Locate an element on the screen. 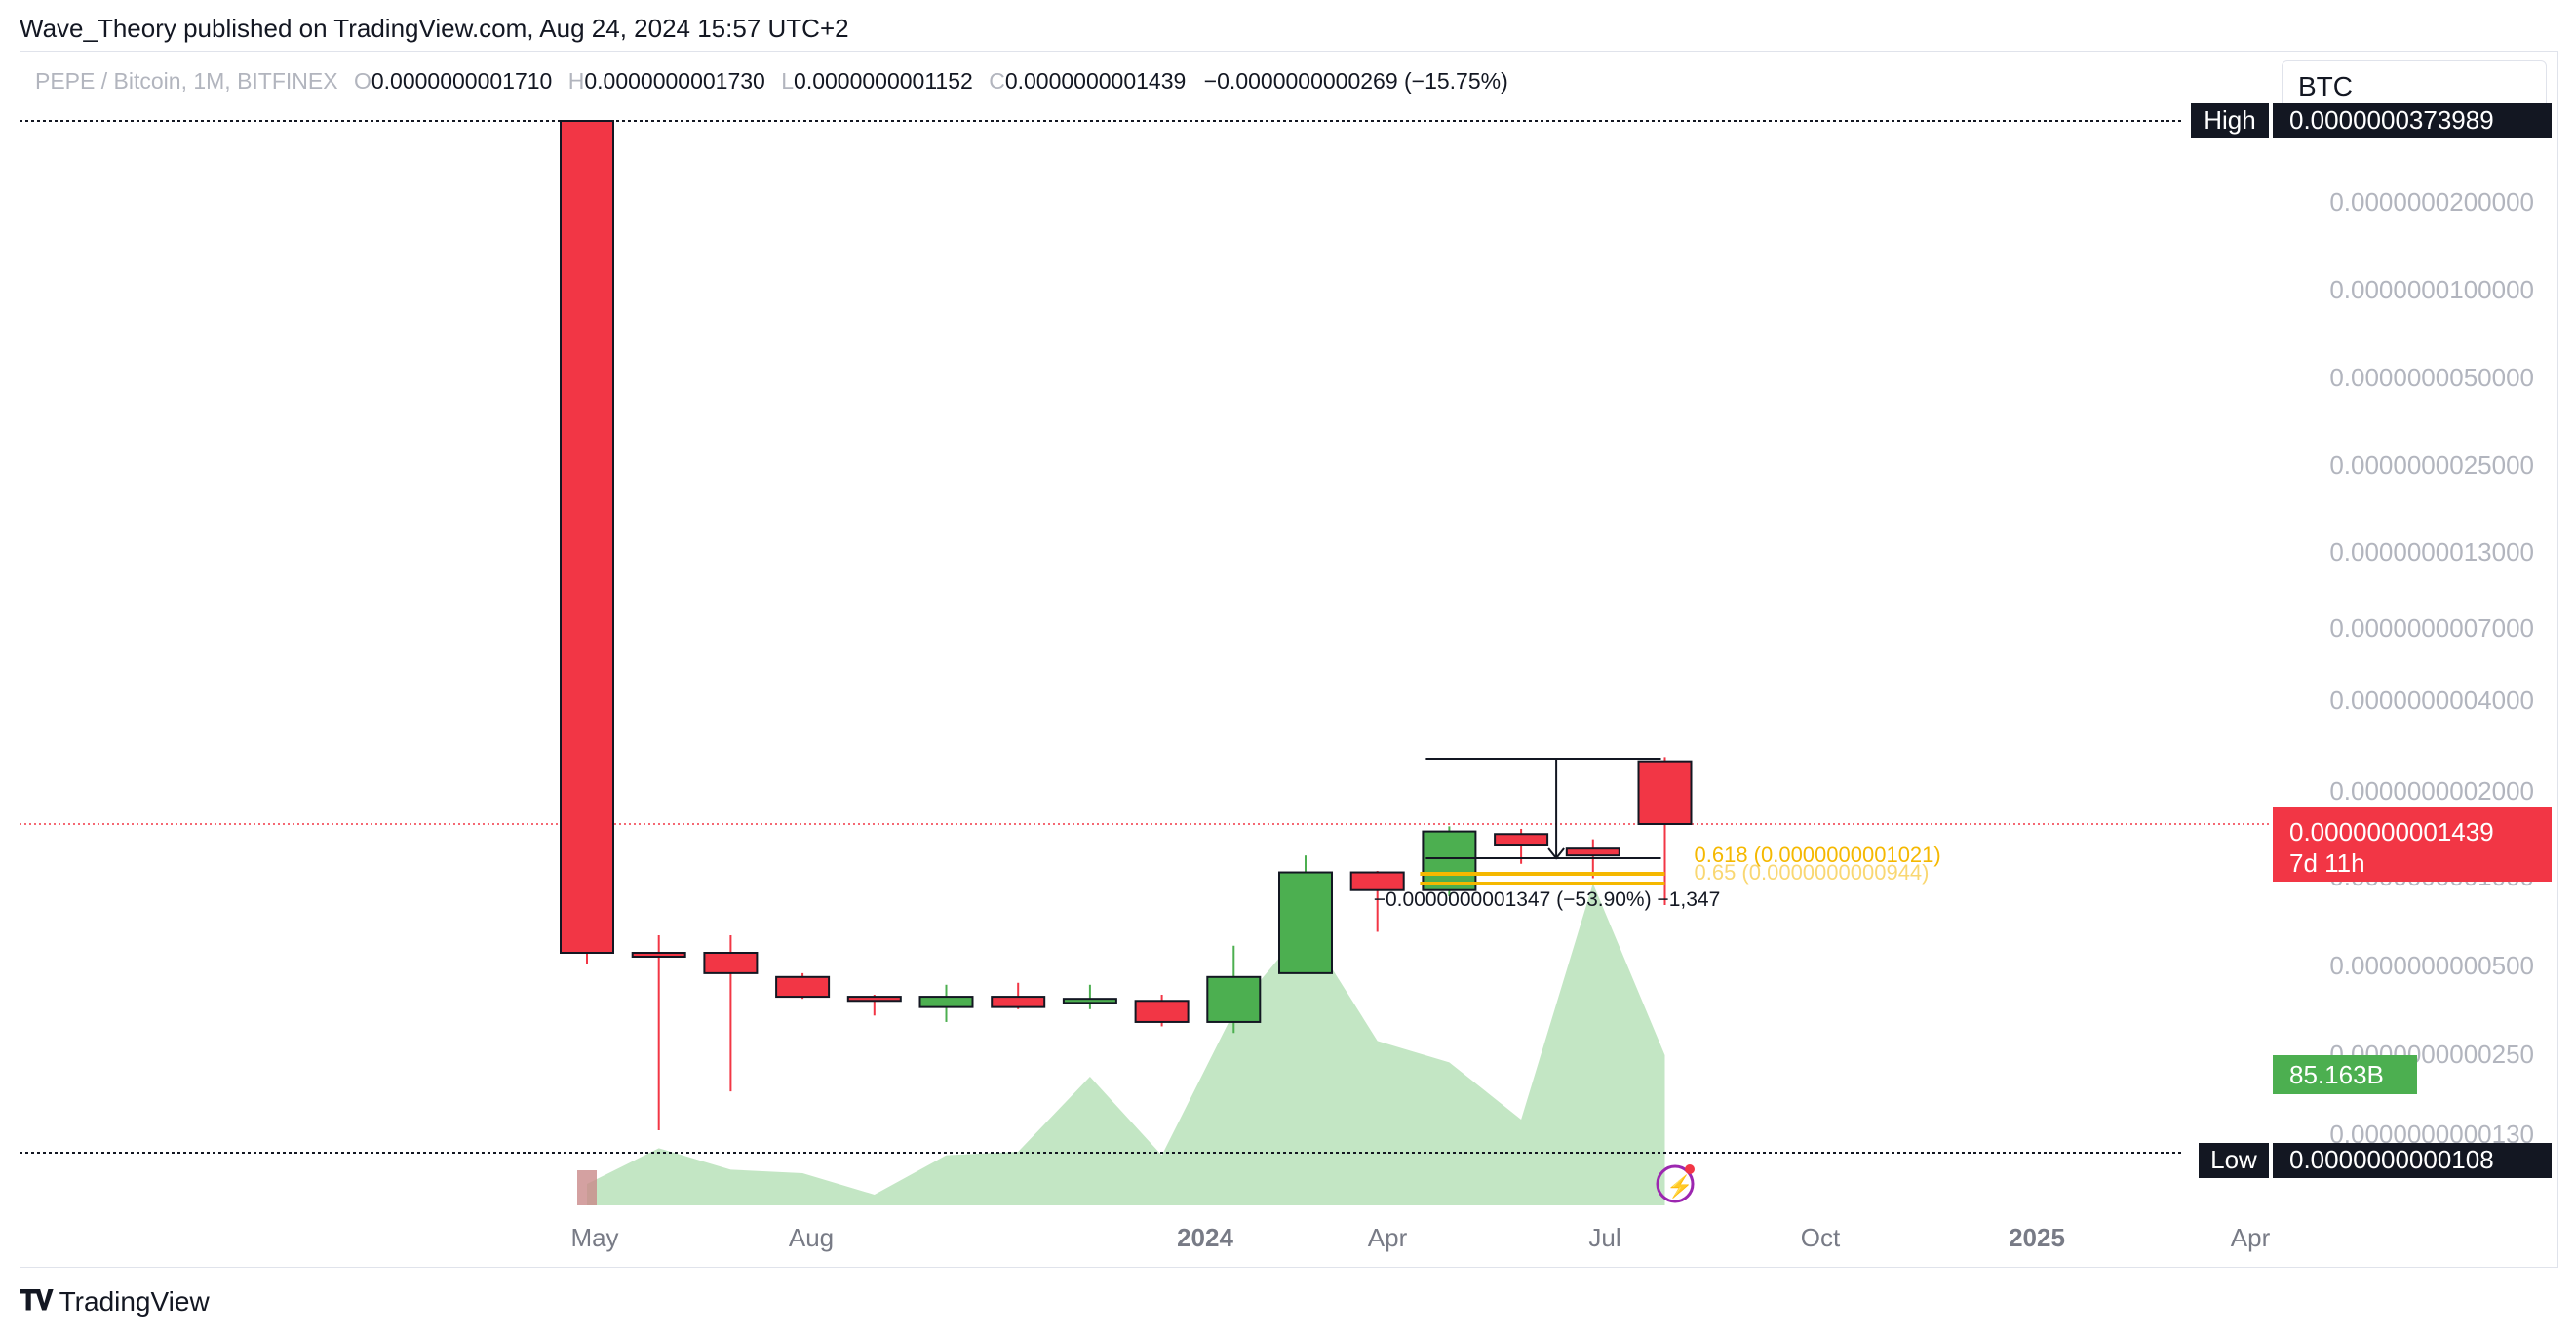 The height and width of the screenshot is (1338, 2576). x-tick-label: 2024 is located at coordinates (1205, 1237).